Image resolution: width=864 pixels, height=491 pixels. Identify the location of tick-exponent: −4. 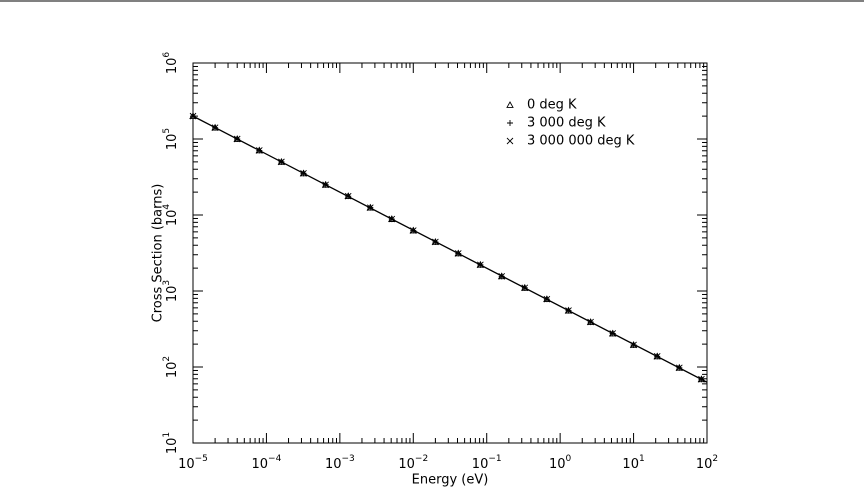
(275, 459).